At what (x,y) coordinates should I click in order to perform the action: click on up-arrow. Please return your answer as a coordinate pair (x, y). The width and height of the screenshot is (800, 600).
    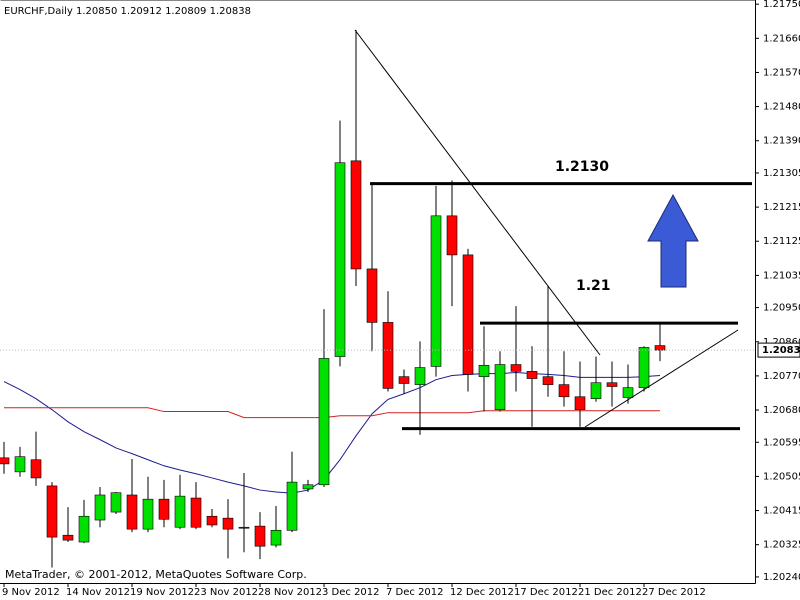
    Looking at the image, I should click on (673, 240).